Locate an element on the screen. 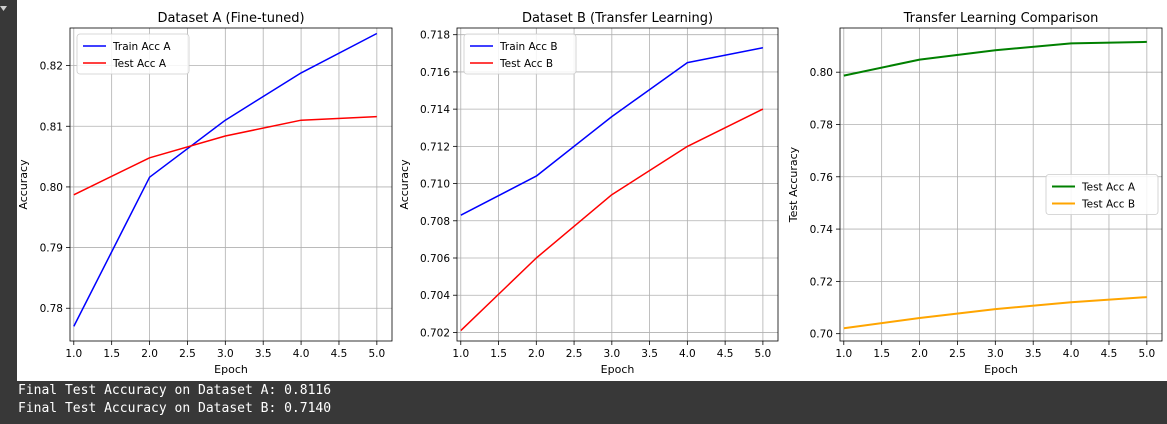 Image resolution: width=1167 pixels, height=424 pixels. y-tick-label: 0.708 is located at coordinates (435, 222).